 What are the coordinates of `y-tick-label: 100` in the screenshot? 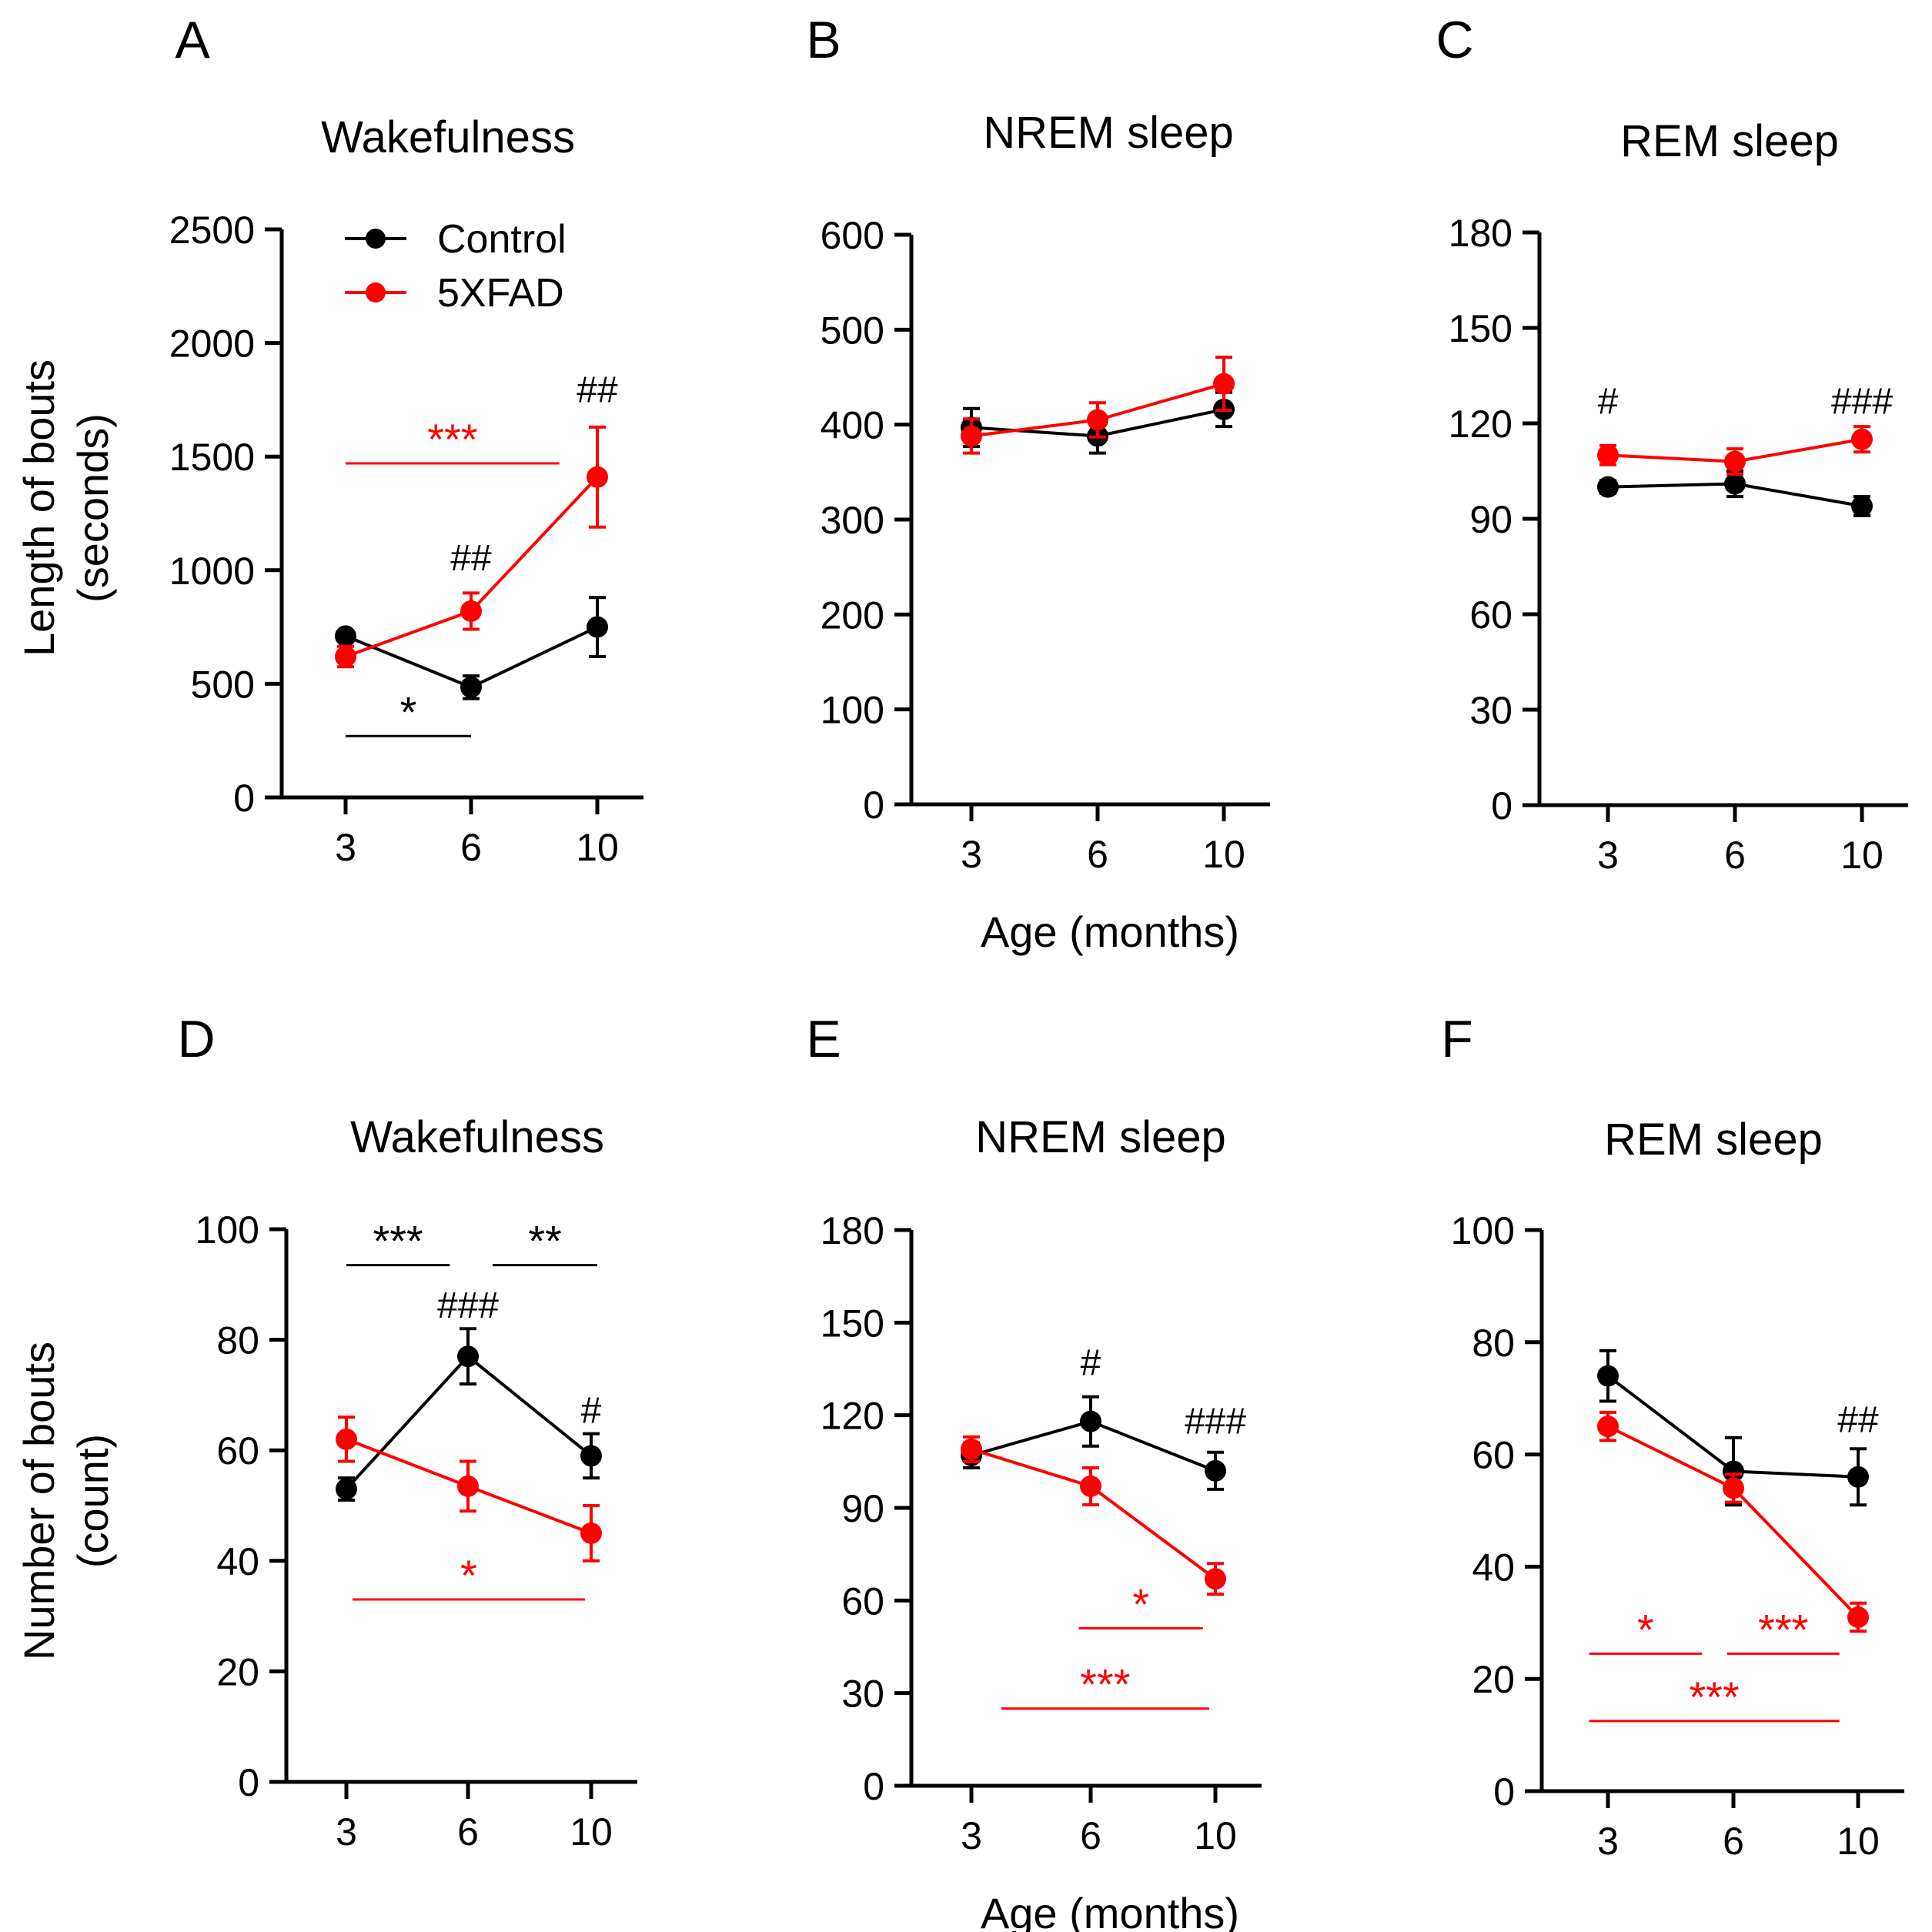 It's located at (852, 710).